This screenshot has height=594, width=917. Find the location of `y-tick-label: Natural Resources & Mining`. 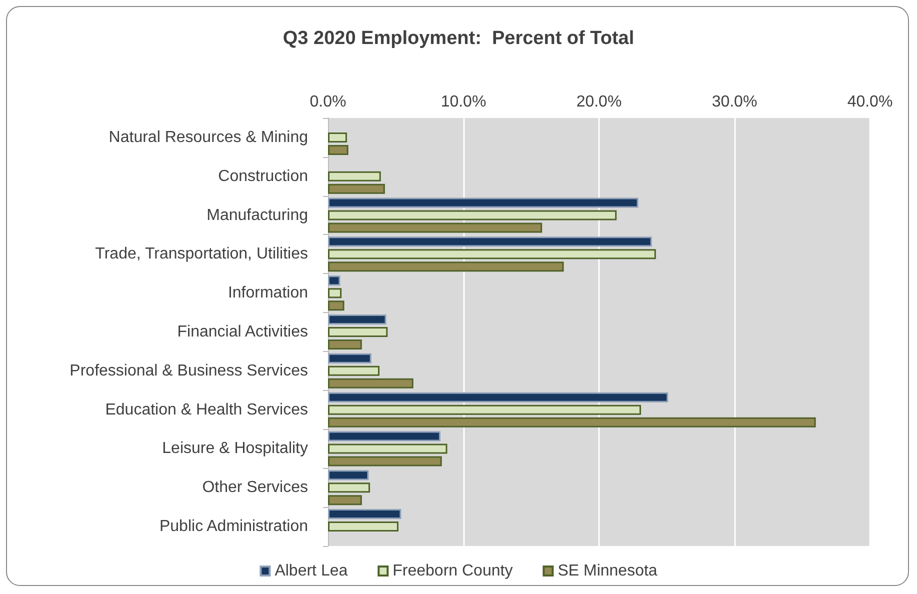

y-tick-label: Natural Resources & Mining is located at coordinates (208, 137).